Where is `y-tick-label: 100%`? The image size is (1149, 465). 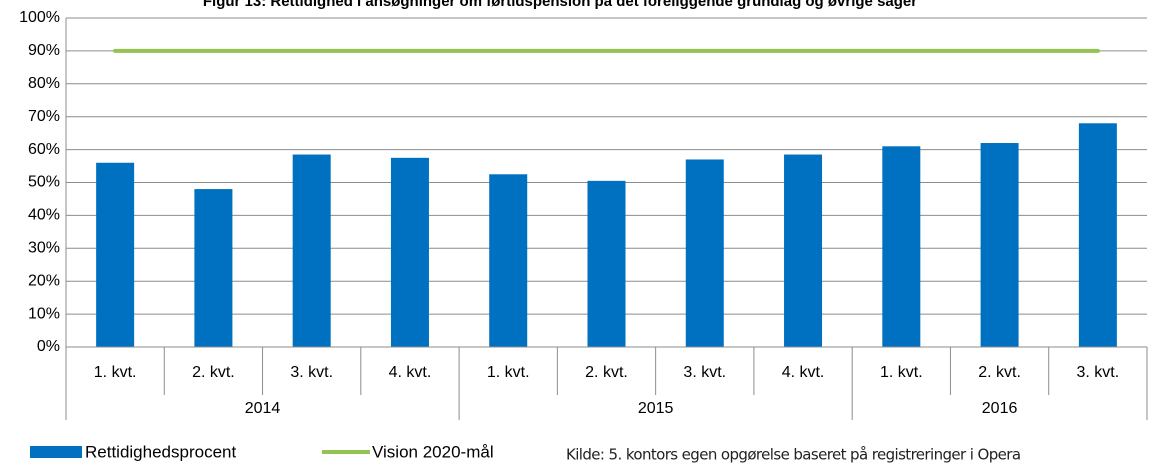
y-tick-label: 100% is located at coordinates (39, 17).